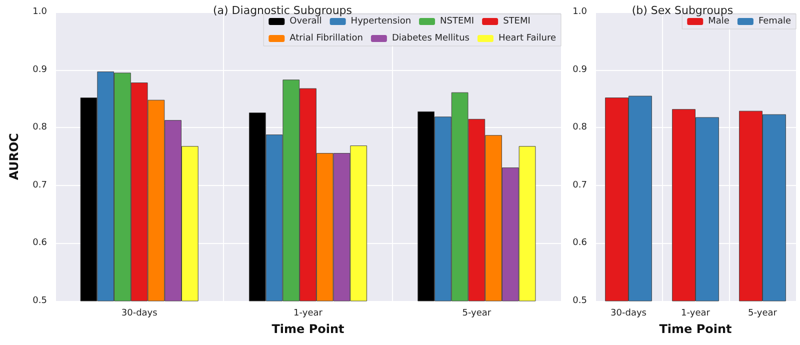 The width and height of the screenshot is (800, 345). What do you see at coordinates (431, 39) in the screenshot?
I see `legend-label: Diabetes Mellitus` at bounding box center [431, 39].